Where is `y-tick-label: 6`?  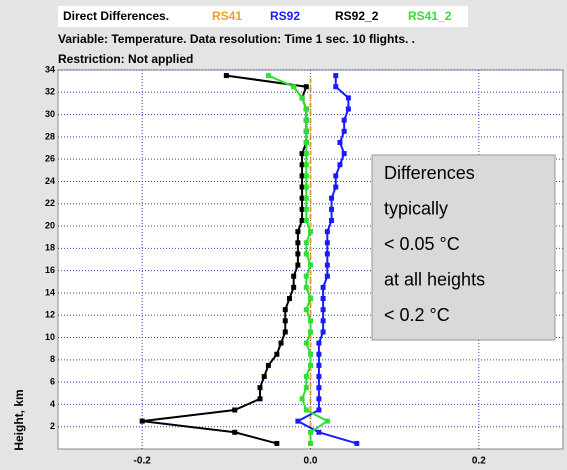
y-tick-label: 6 is located at coordinates (52, 381).